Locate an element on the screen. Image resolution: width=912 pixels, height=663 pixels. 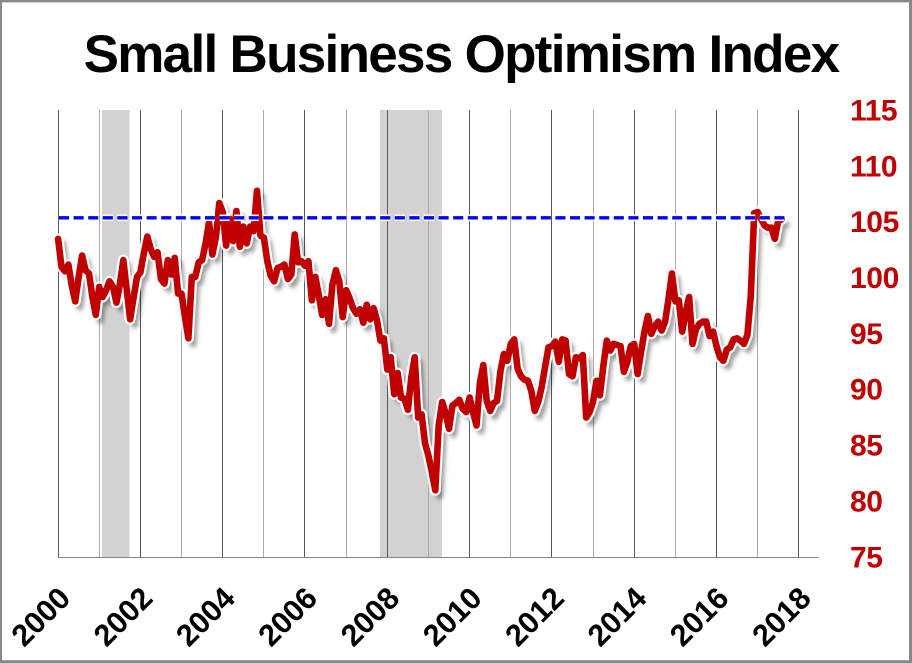
svg-text: 115 is located at coordinates (873, 110).